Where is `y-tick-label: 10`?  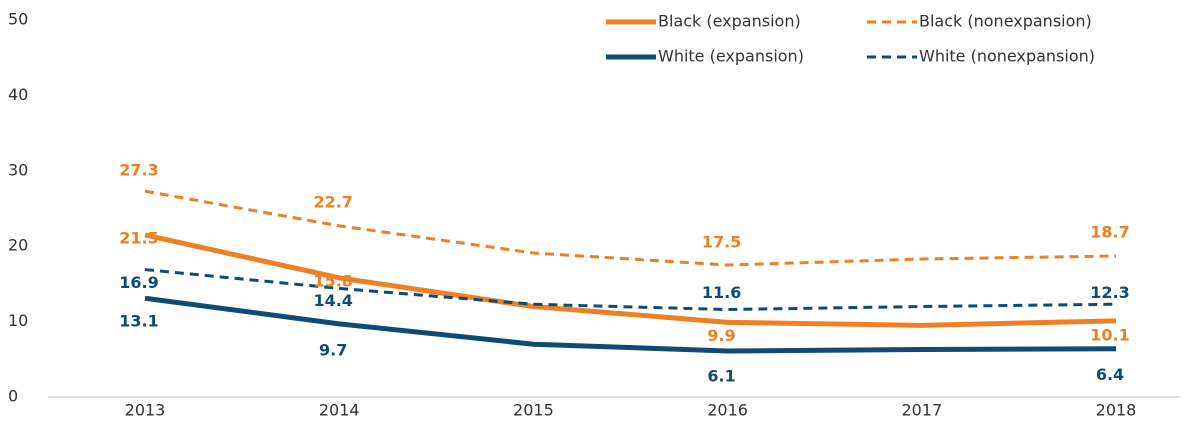 y-tick-label: 10 is located at coordinates (18, 320).